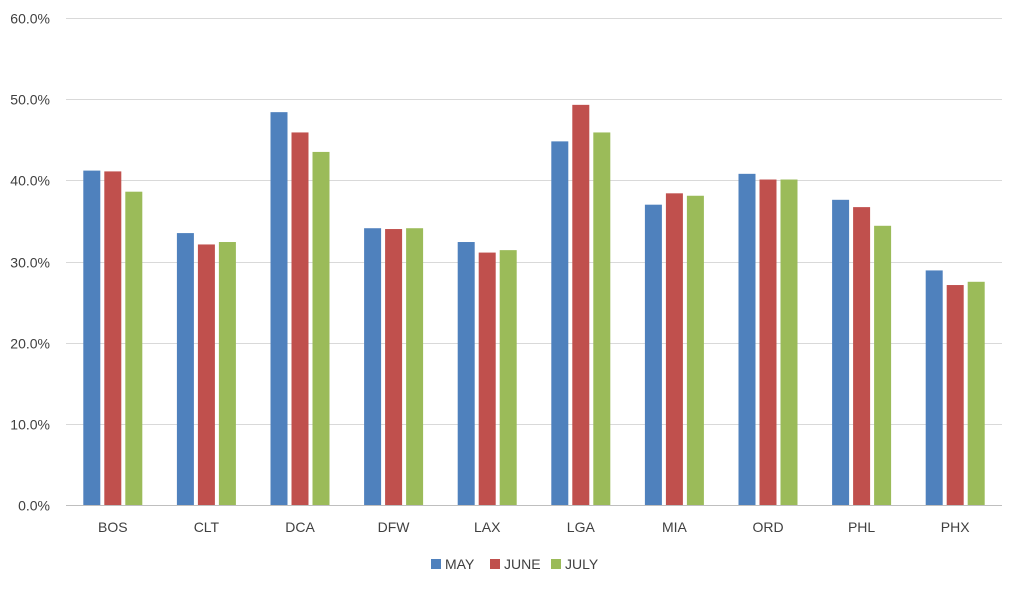 This screenshot has width=1020, height=593. Describe the element at coordinates (207, 527) in the screenshot. I see `x-tick-label: CLT` at that location.